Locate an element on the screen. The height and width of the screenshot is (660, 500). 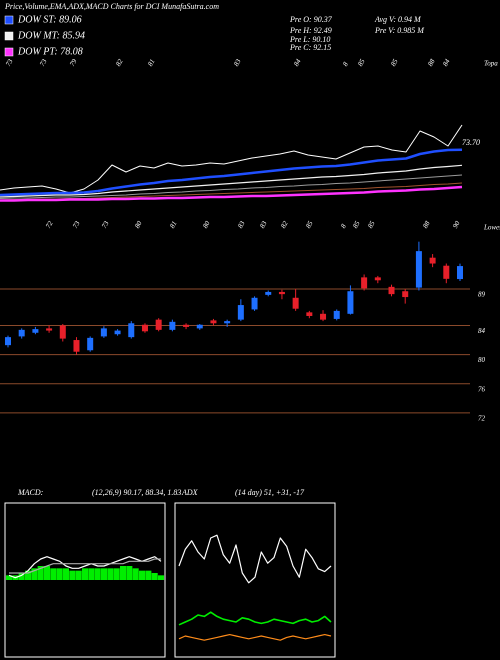
date-label: 79 is located at coordinates (73, 62).